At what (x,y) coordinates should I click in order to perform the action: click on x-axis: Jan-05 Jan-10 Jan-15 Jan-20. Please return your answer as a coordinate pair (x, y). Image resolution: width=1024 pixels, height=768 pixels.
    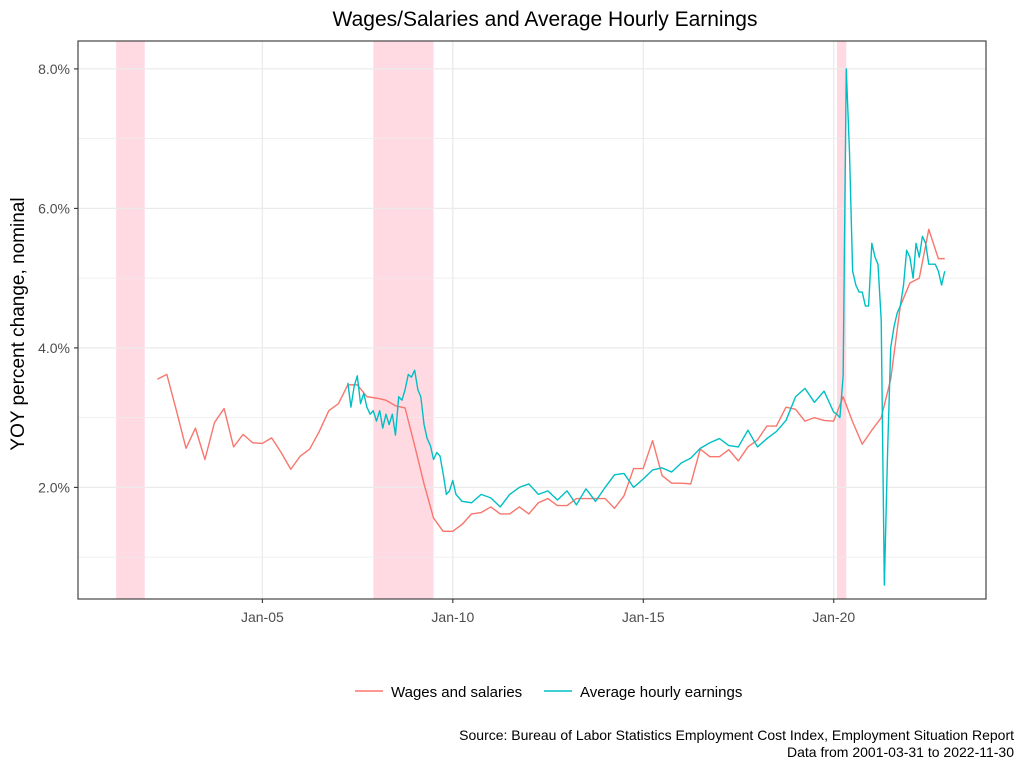
    Looking at the image, I should click on (548, 612).